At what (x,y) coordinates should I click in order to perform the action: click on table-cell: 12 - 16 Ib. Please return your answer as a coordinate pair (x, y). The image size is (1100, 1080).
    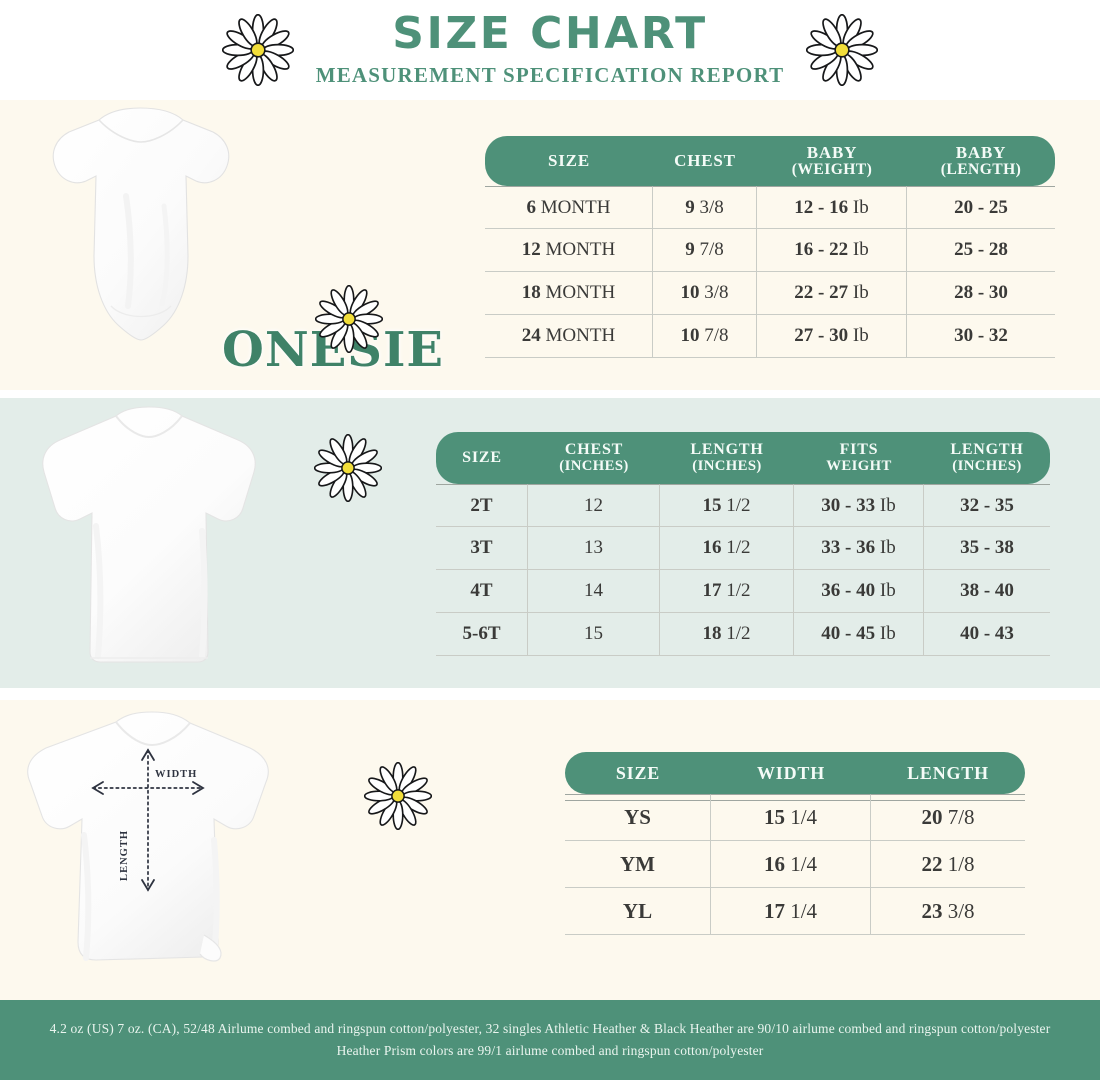
    Looking at the image, I should click on (832, 207).